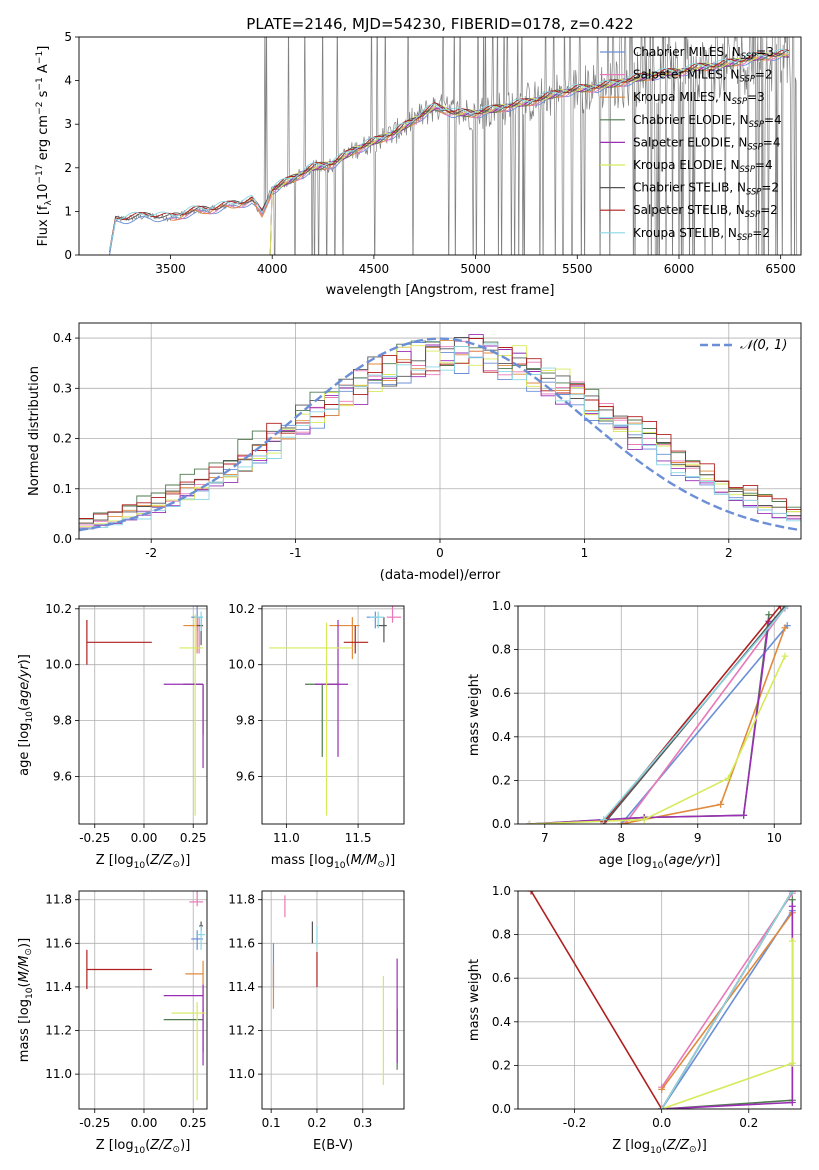  Describe the element at coordinates (26, 715) in the screenshot. I see `y-axis-label: age [log10(age/yr)]` at that location.